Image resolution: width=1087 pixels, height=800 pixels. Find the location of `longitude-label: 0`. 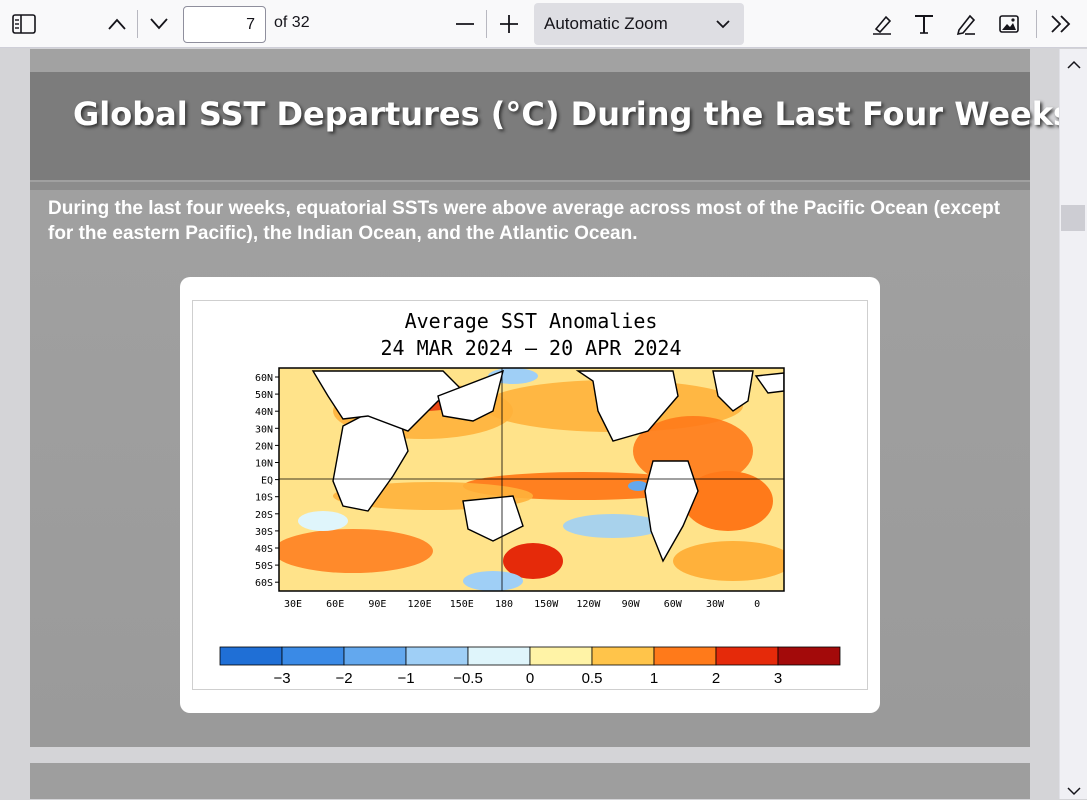

longitude-label: 0 is located at coordinates (757, 604).